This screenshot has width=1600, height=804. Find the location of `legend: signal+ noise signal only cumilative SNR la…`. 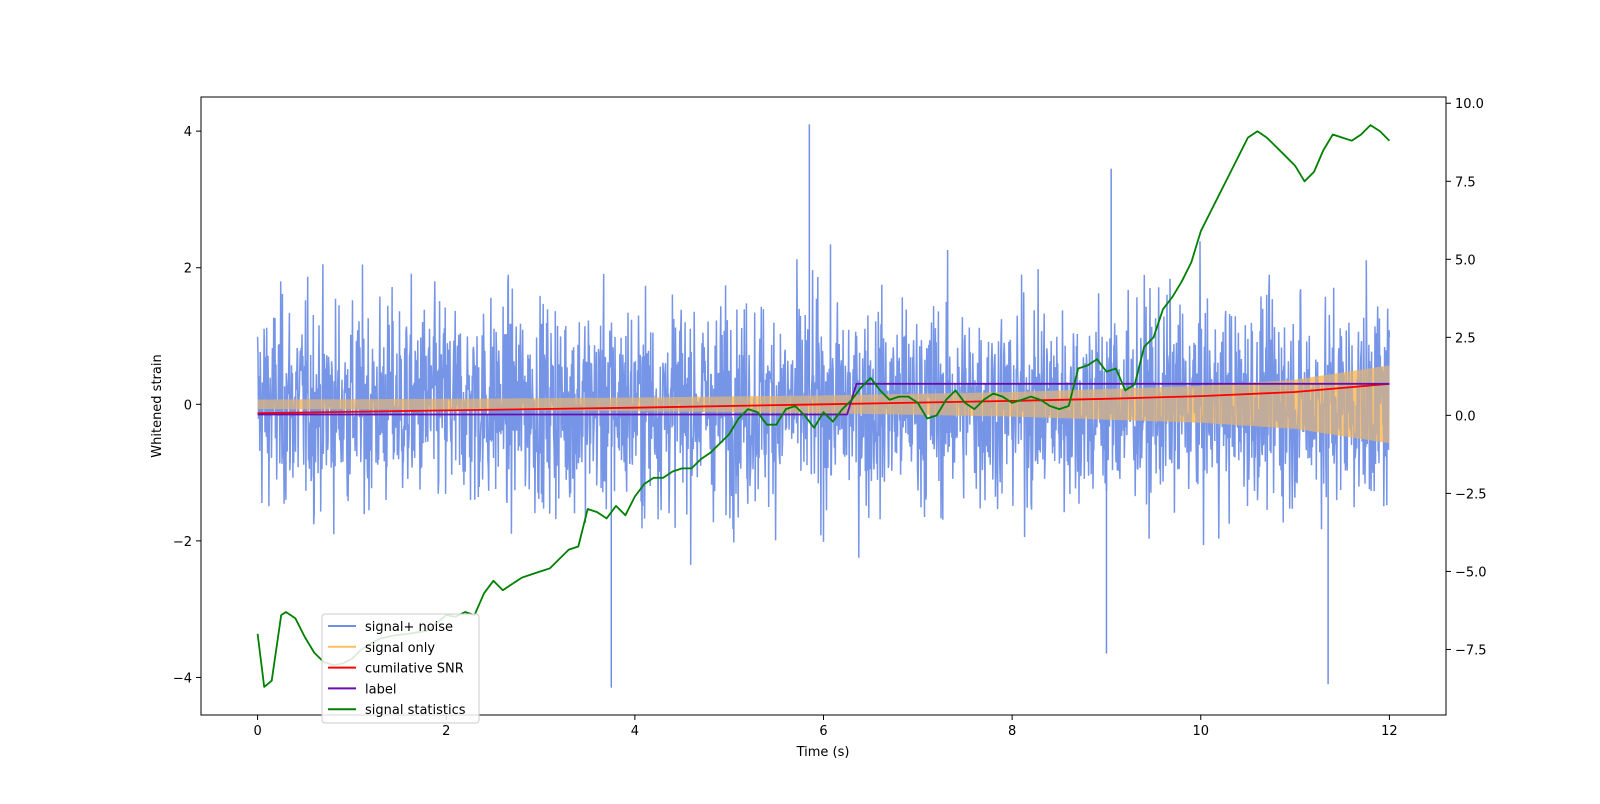

legend: signal+ noise signal only cumilative SNR la… is located at coordinates (400, 668).